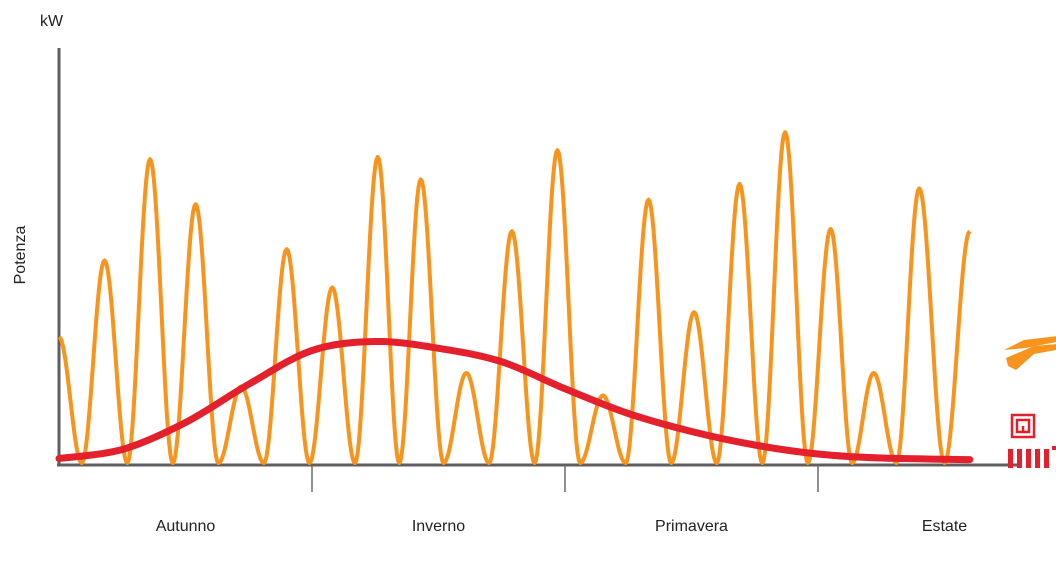  Describe the element at coordinates (944, 526) in the screenshot. I see `x-tick-label-estate: Estate` at that location.